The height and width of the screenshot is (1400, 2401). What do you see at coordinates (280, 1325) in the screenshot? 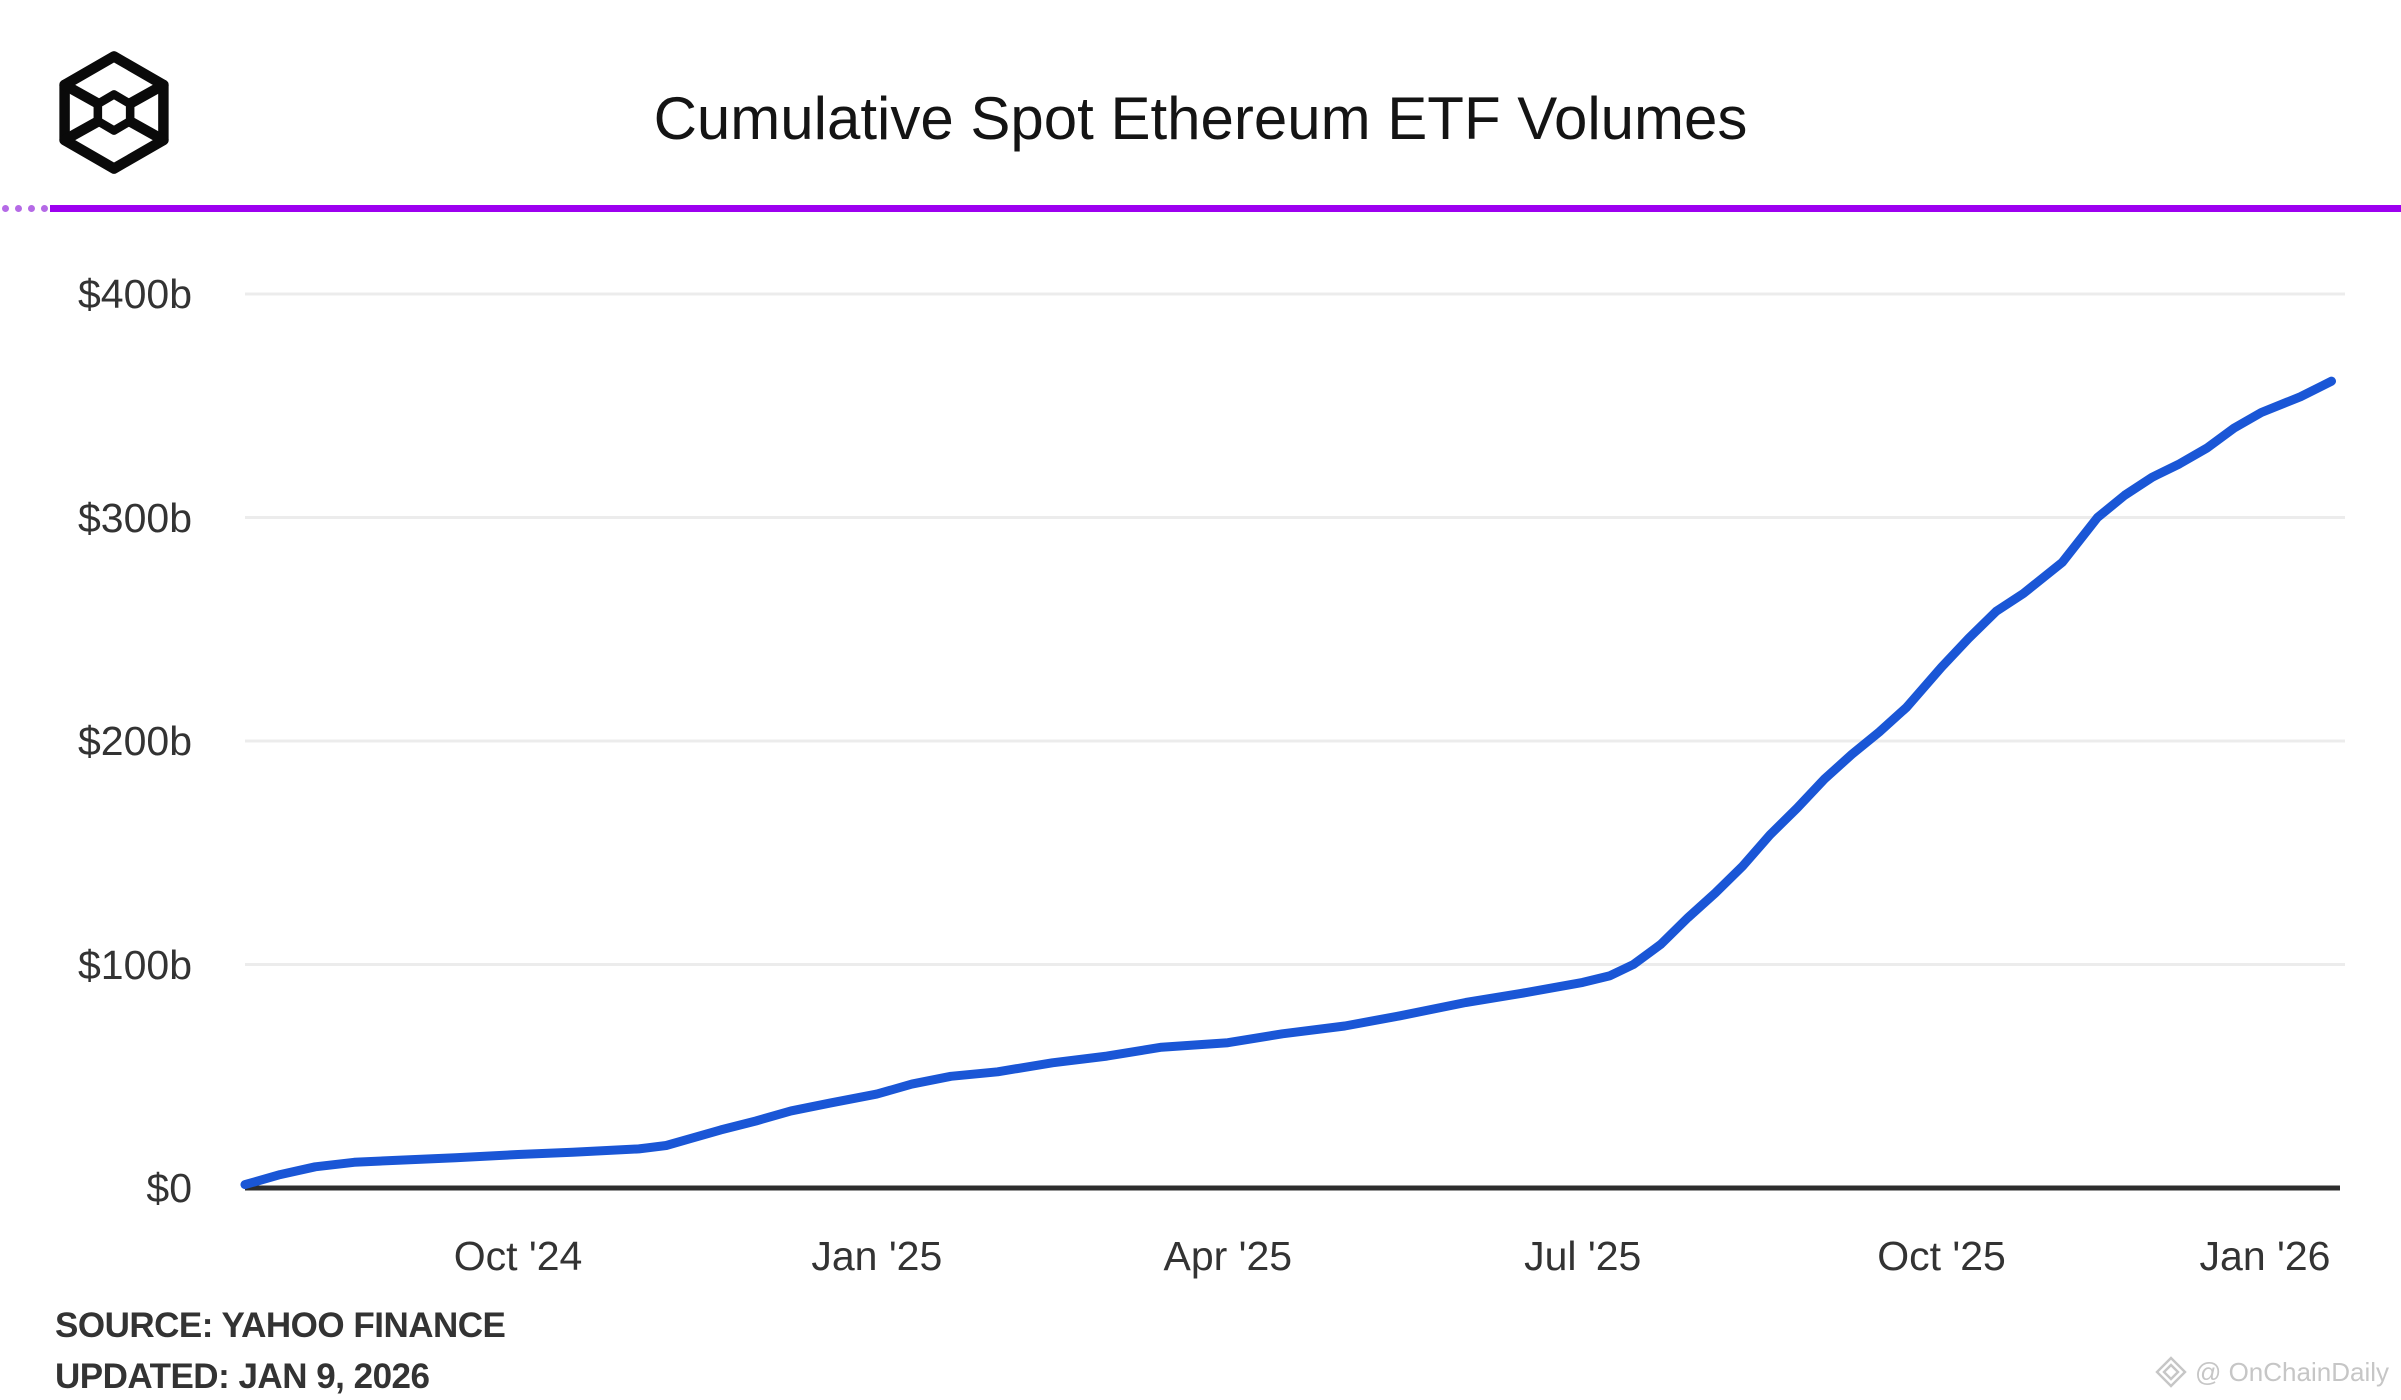
I see `source-note: SOURCE: YAHOO FINANCE` at bounding box center [280, 1325].